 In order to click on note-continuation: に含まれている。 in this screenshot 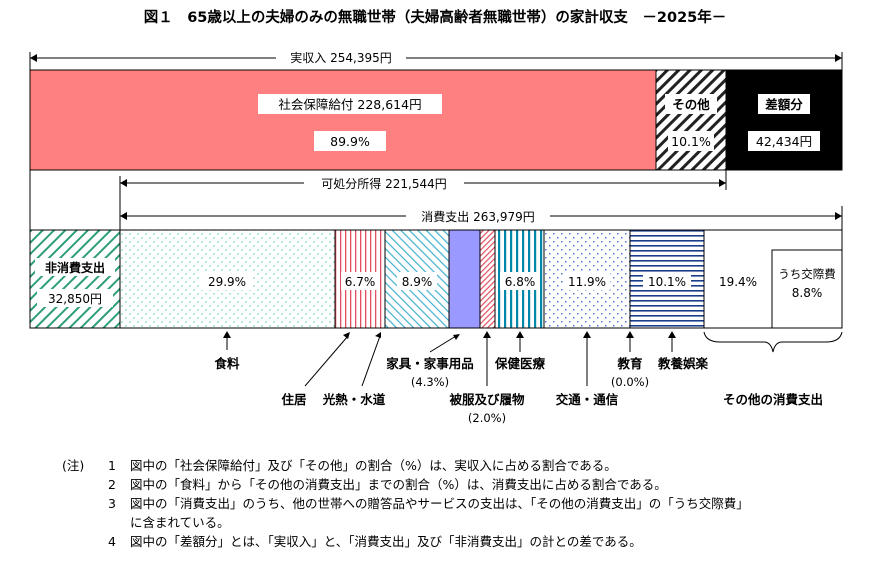, I will do `click(180, 522)`.